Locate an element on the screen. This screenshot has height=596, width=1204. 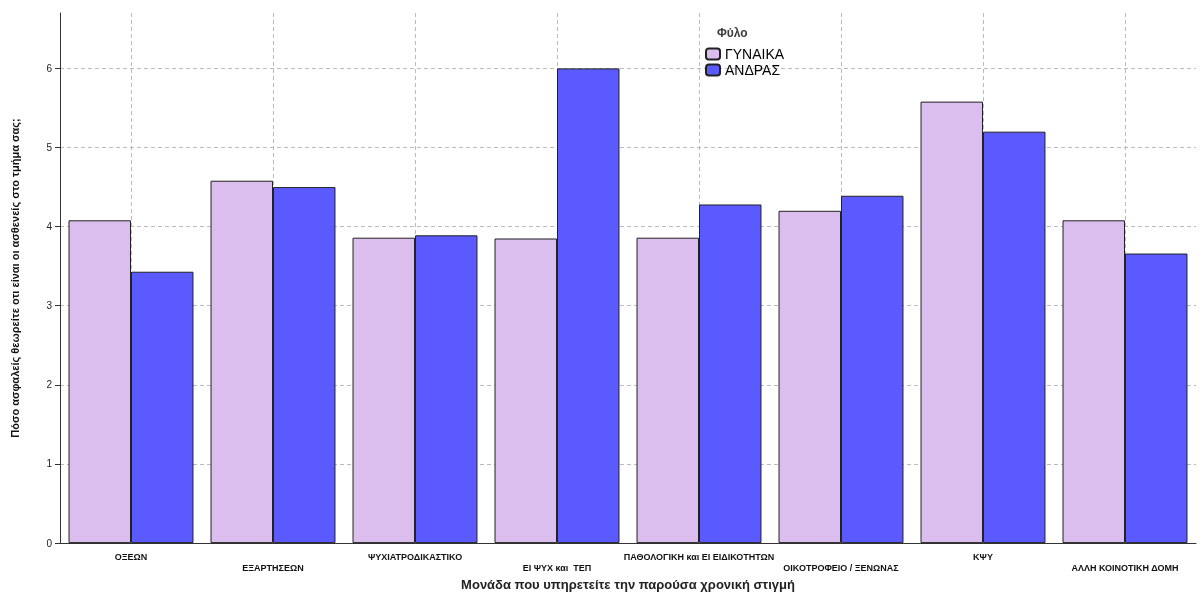
y-tick-label: 2 is located at coordinates (49, 385).